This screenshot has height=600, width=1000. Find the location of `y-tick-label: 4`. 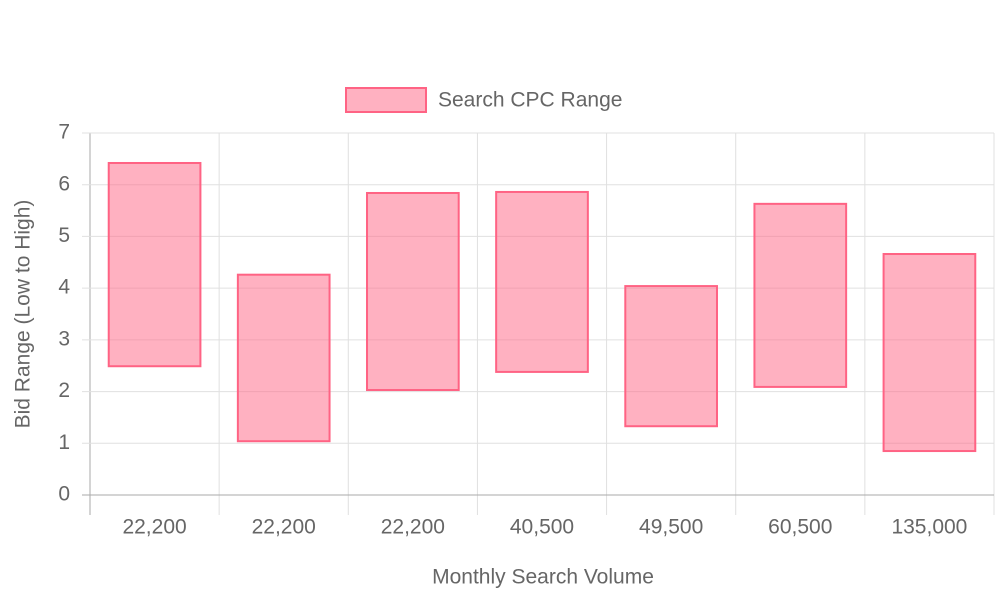

y-tick-label: 4 is located at coordinates (64, 287).